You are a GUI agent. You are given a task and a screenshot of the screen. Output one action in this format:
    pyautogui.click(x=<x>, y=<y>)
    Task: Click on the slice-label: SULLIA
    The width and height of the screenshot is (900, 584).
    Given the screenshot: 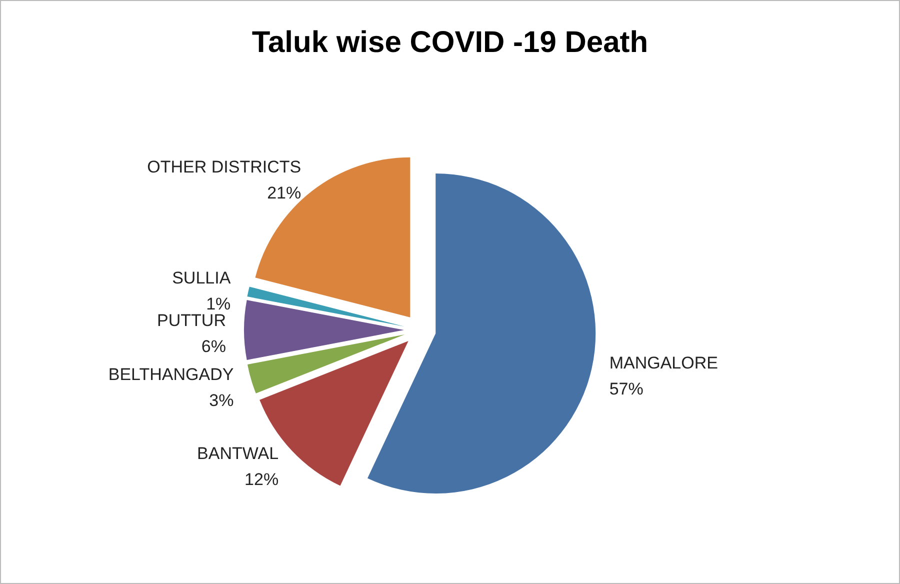 What is the action you would take?
    pyautogui.click(x=202, y=278)
    